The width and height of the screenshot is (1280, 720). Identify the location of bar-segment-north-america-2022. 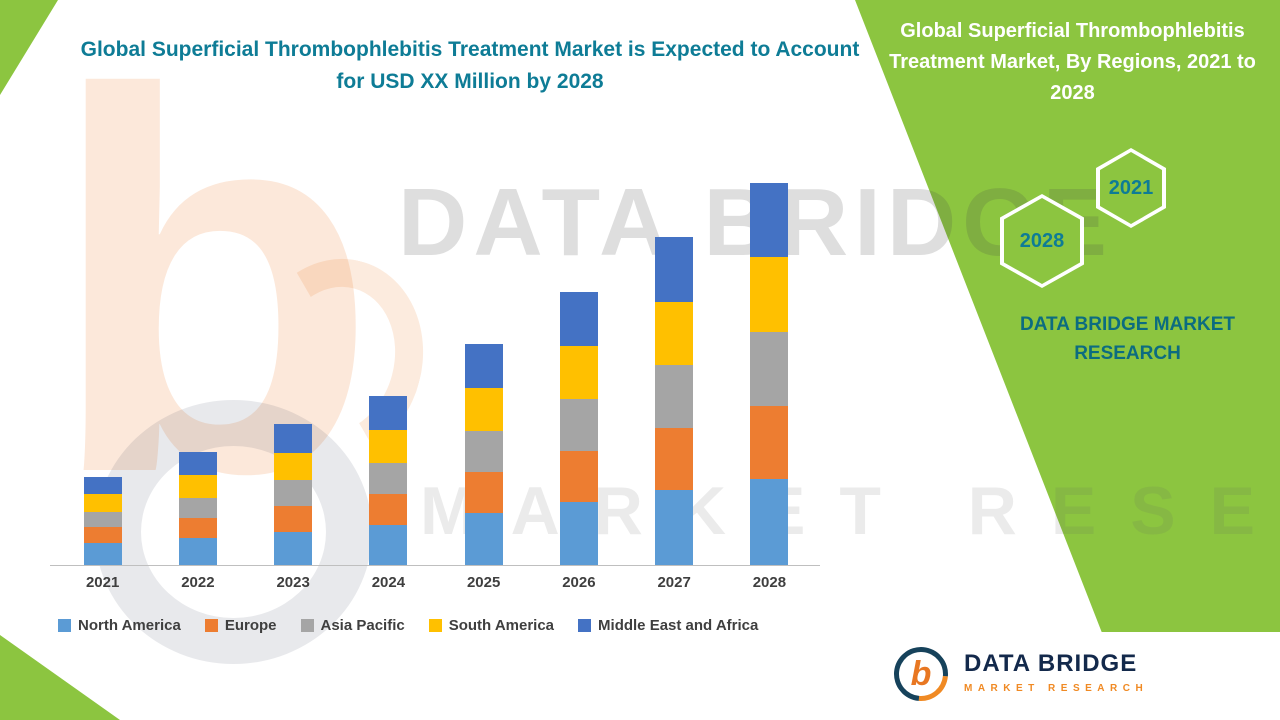
(197, 551).